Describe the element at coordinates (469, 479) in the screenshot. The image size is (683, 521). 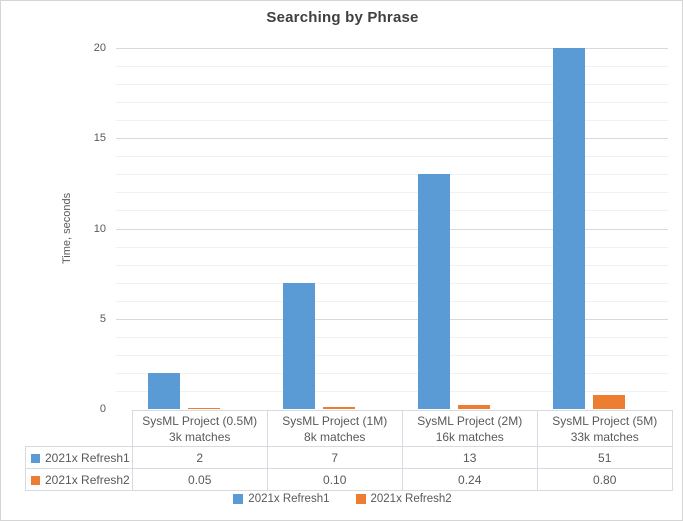
I see `table-value-cell: 0.24` at that location.